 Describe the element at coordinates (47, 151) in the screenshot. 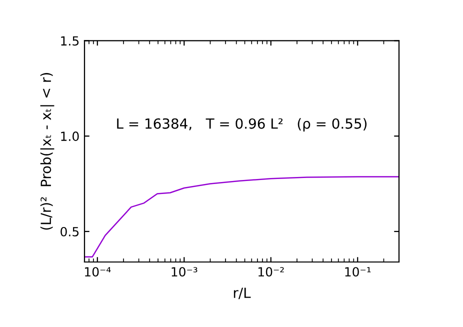

I see `y-axis-title: (L/r)² Prob(|xₜ - xₜ| < r)` at that location.